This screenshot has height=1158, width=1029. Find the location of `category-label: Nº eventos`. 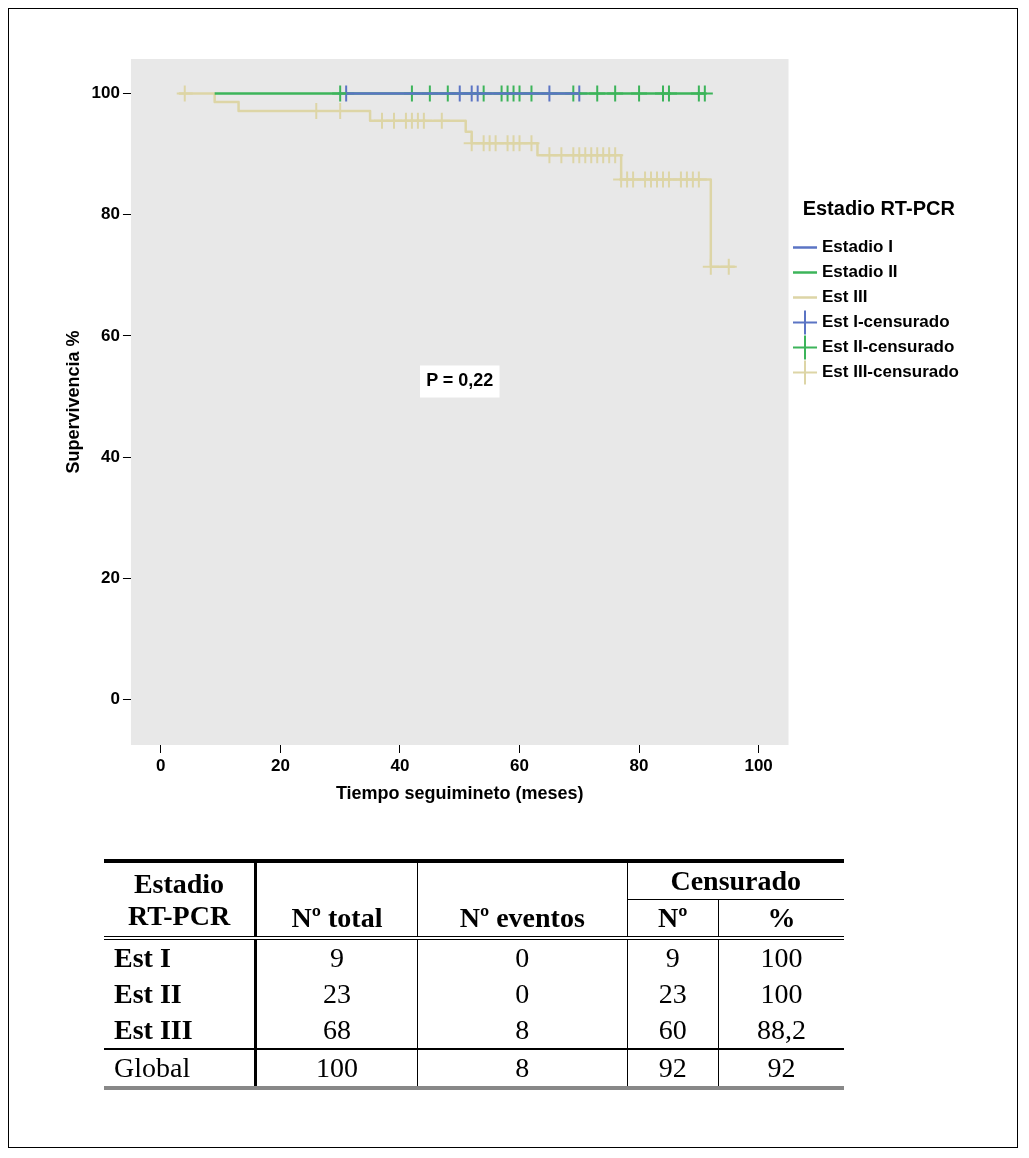

category-label: Nº eventos is located at coordinates (522, 899).